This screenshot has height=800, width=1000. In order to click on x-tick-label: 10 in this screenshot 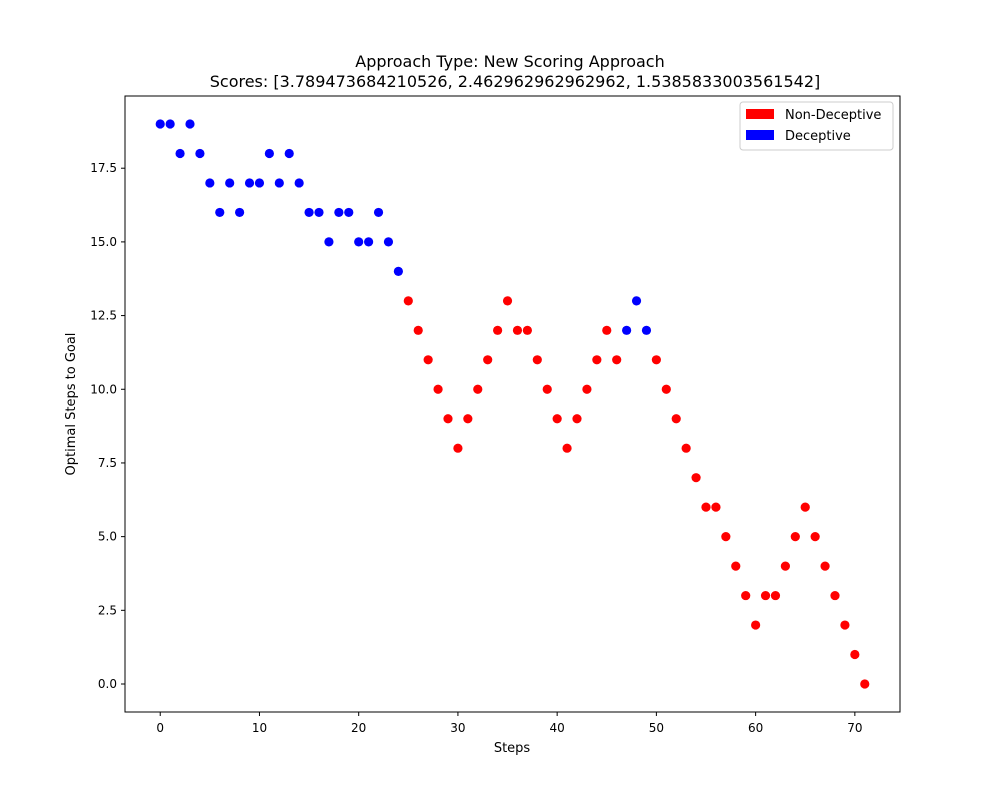, I will do `click(259, 728)`.